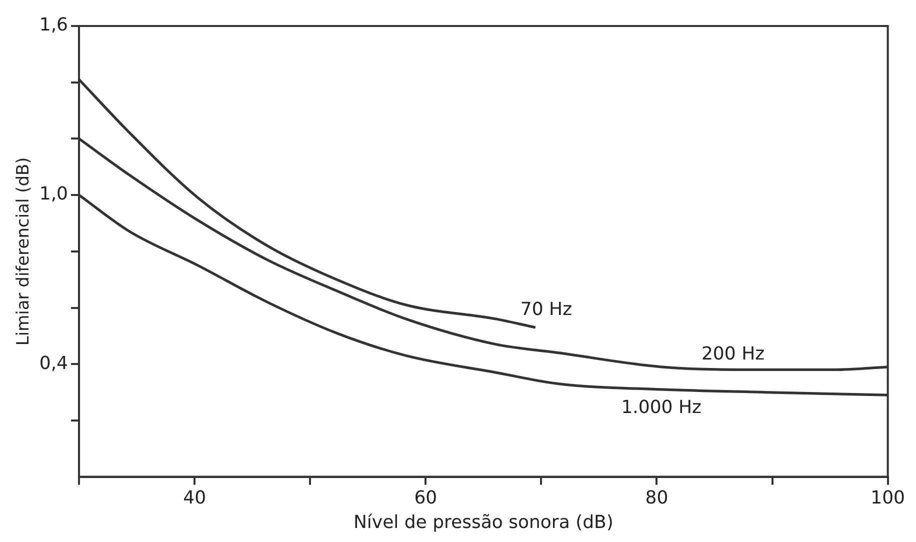 Image resolution: width=916 pixels, height=542 pixels. I want to click on y-tick-label: 0,4, so click(53, 363).